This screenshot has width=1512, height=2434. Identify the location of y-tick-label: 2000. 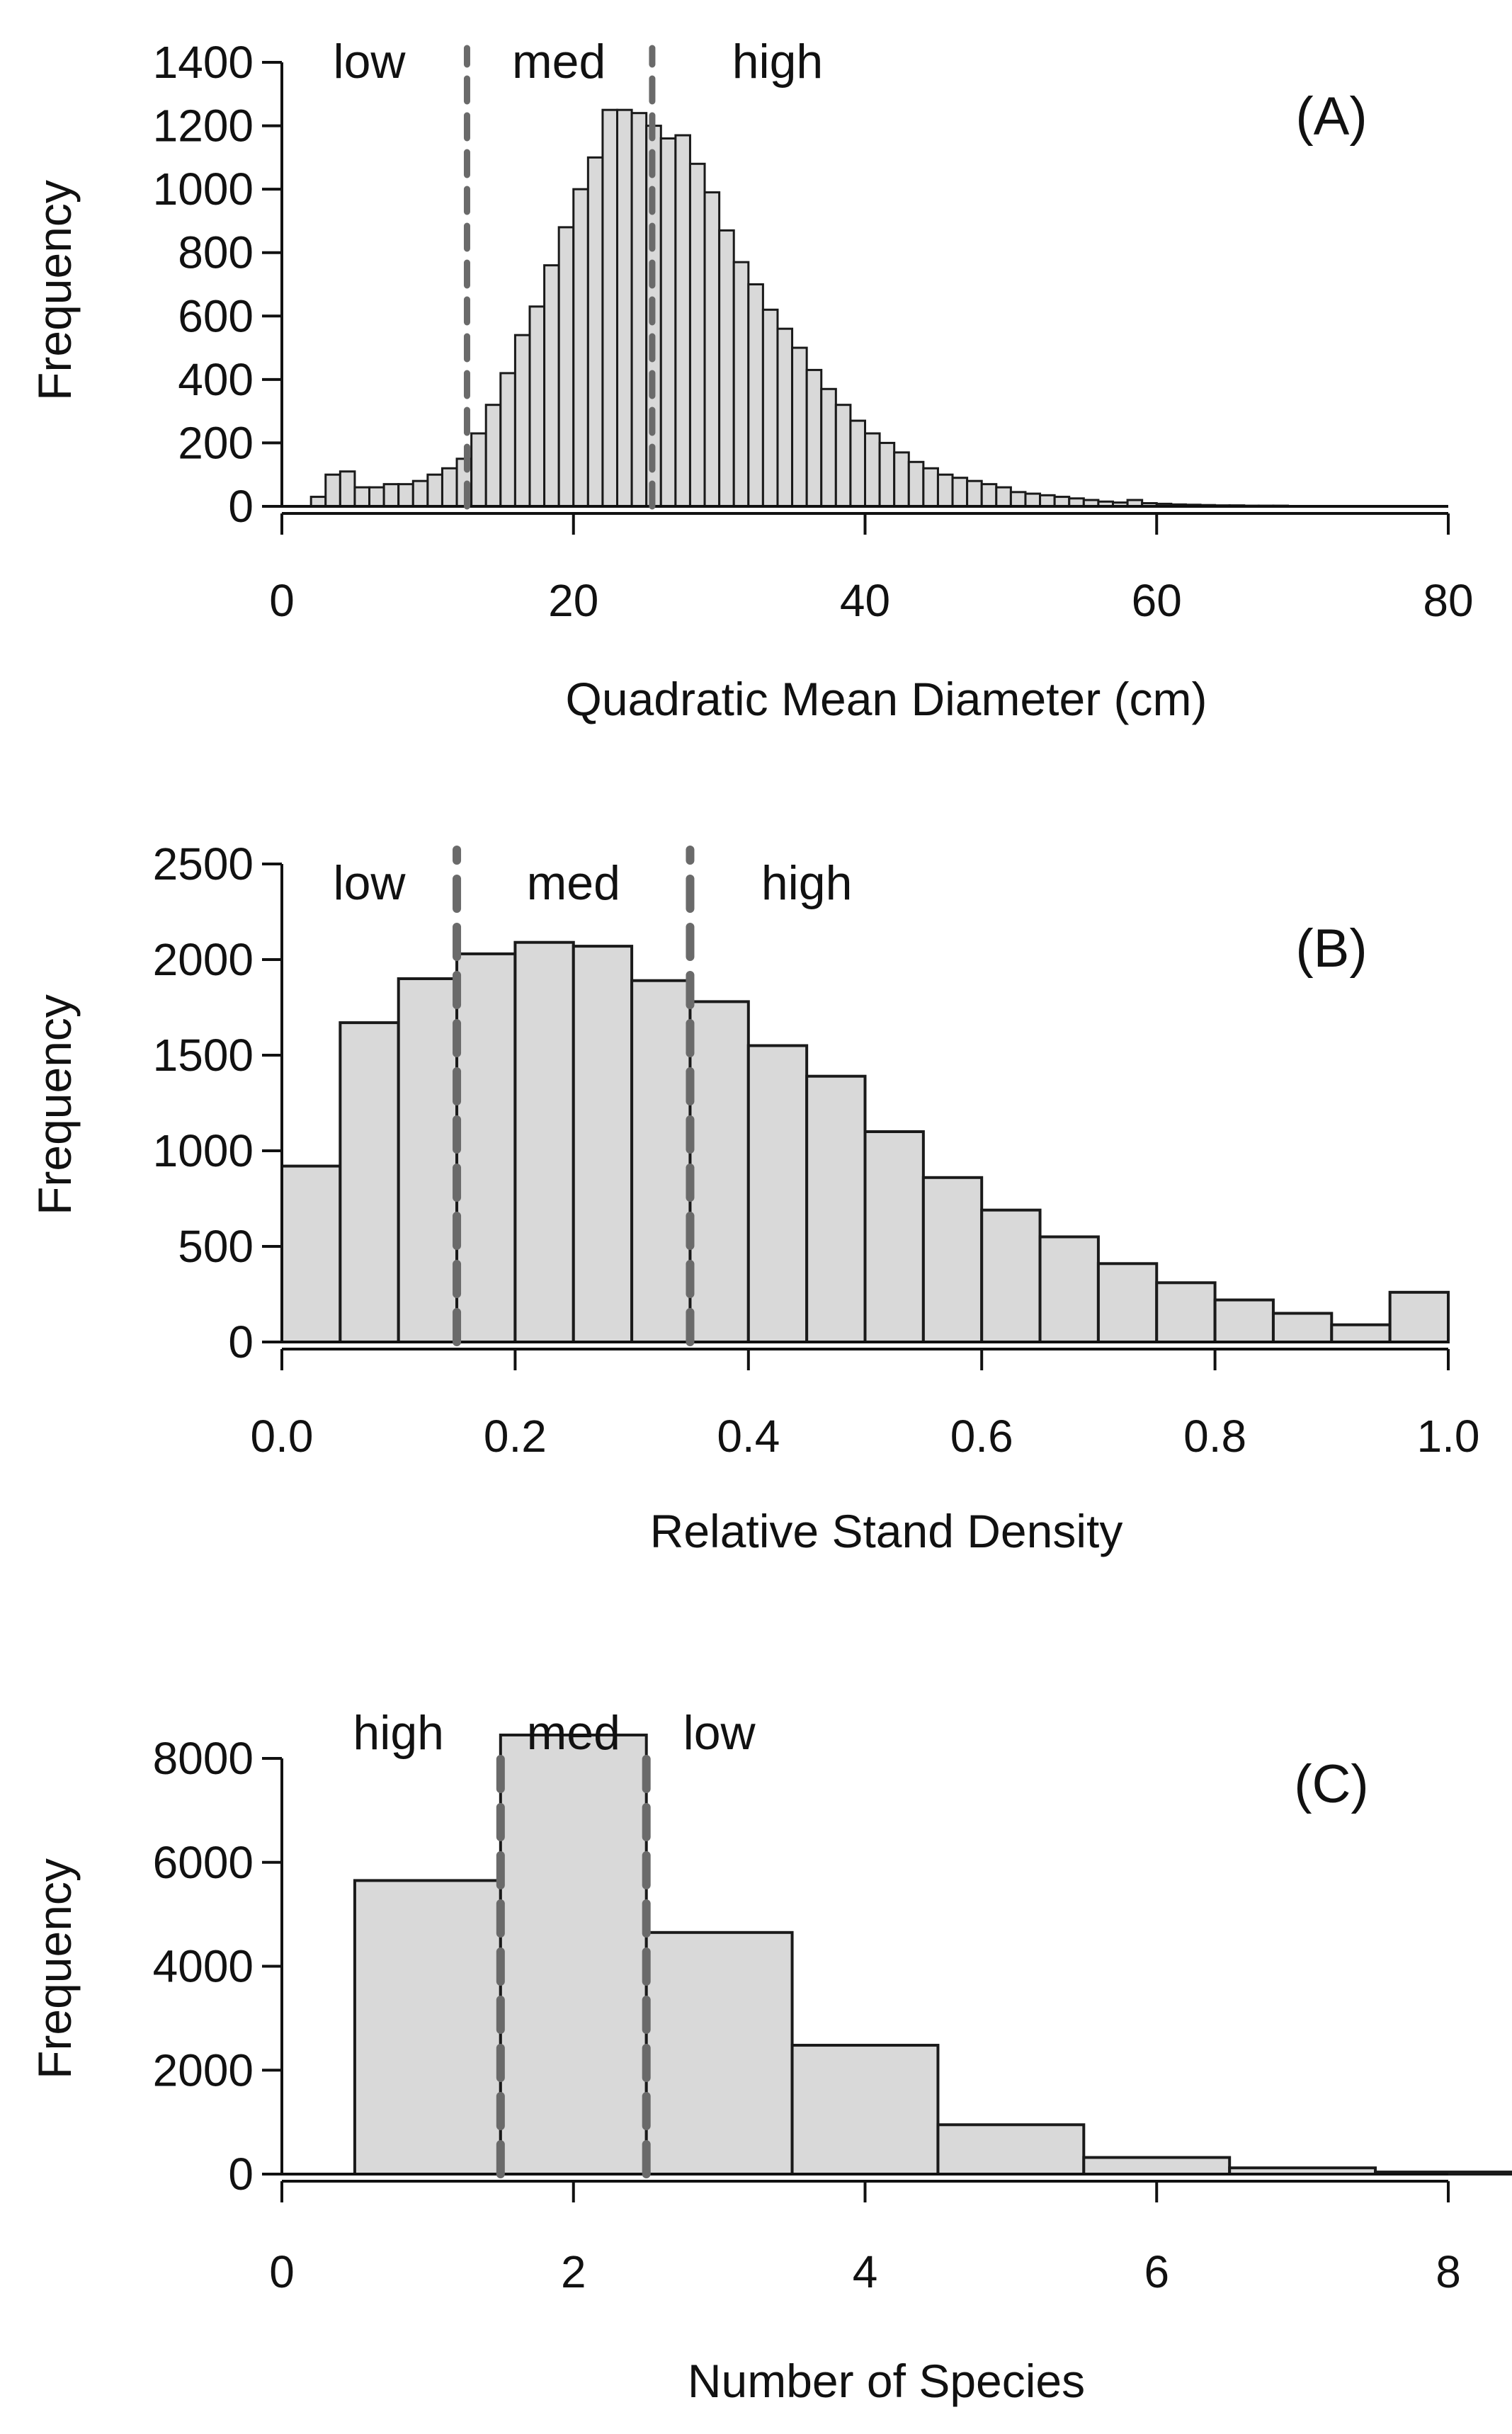
(203, 960).